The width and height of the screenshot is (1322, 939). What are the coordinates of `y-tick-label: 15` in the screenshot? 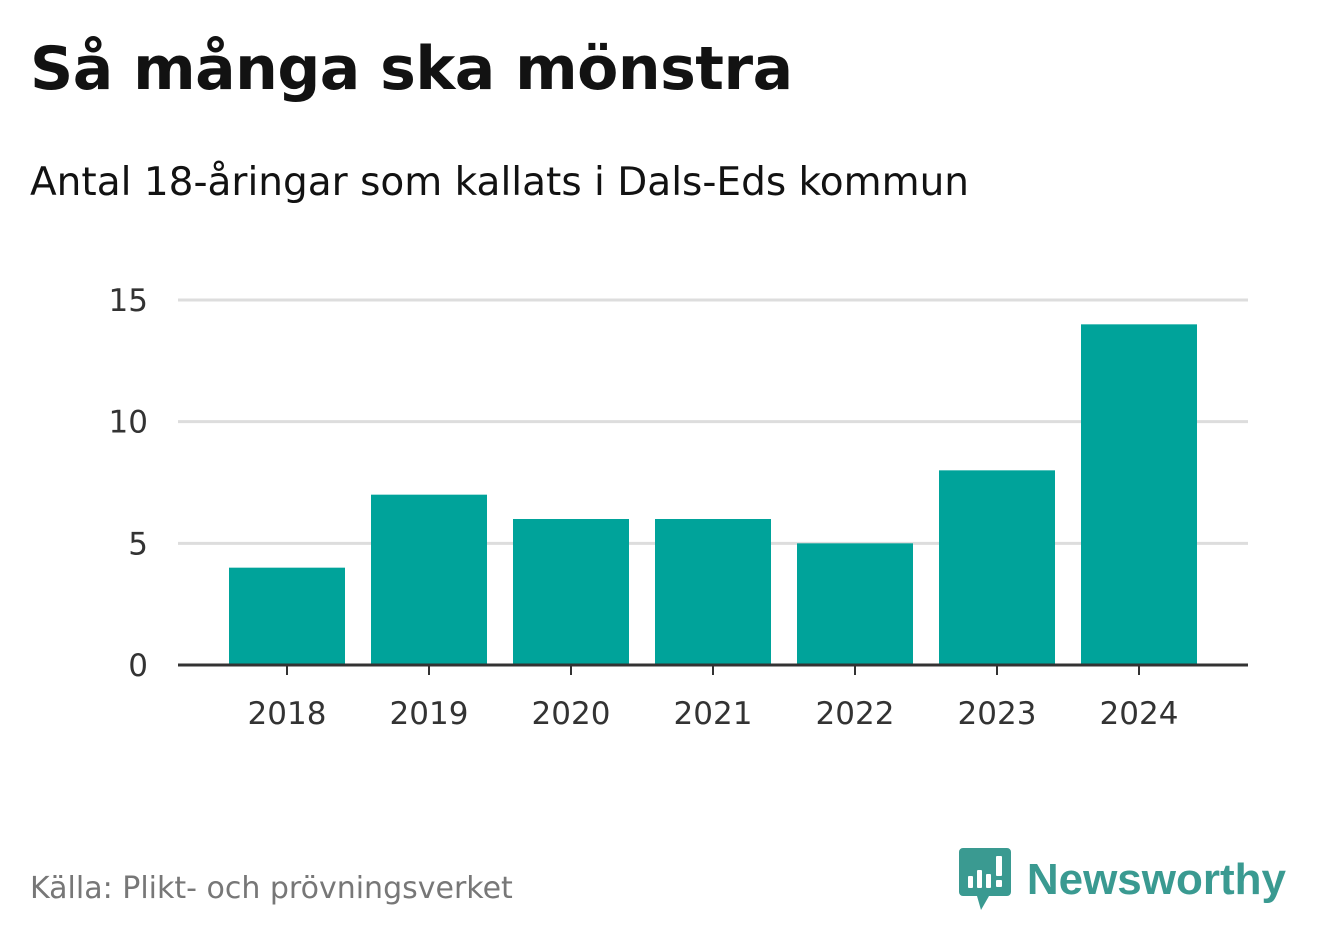 It's located at (128, 301).